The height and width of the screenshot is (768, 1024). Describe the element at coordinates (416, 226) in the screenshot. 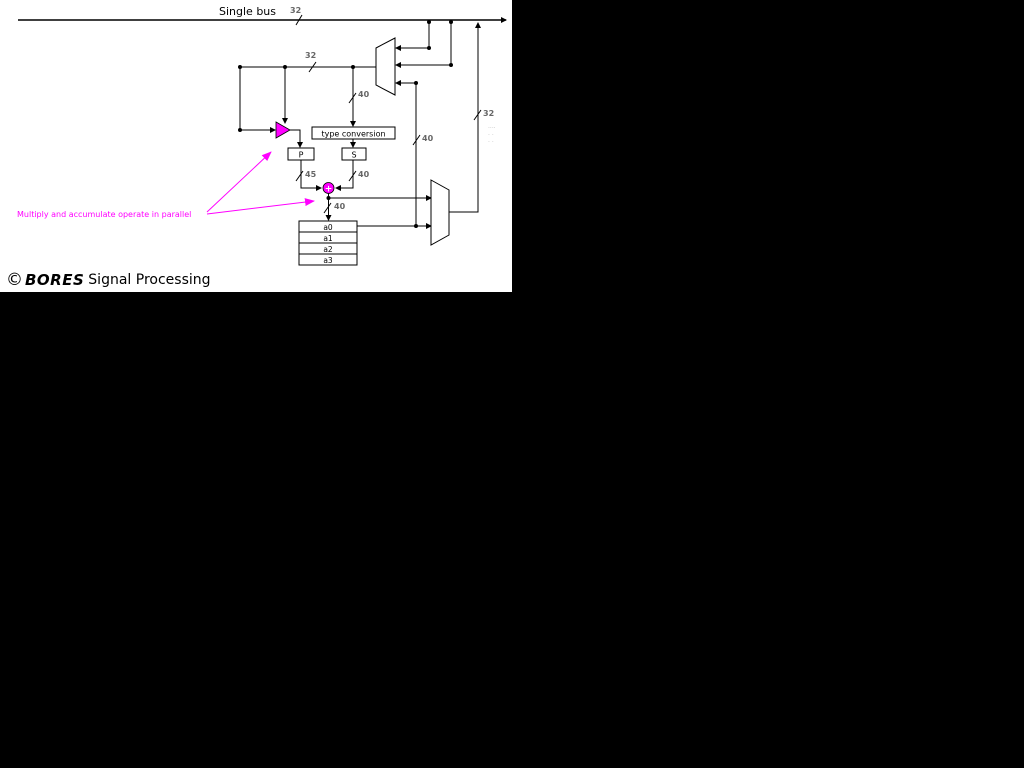

I see `feedback-junction-bottom` at that location.